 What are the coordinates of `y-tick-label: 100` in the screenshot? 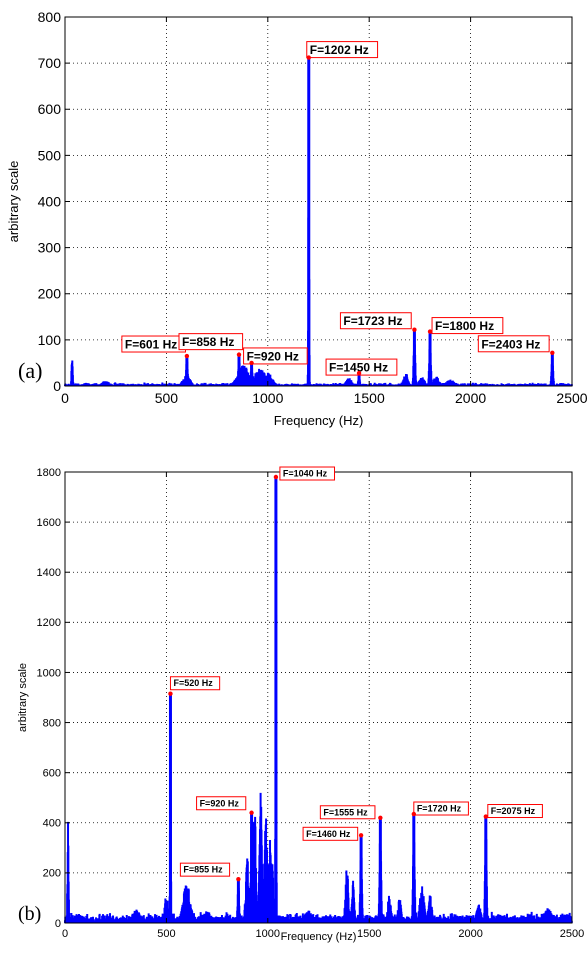 It's located at (50, 340).